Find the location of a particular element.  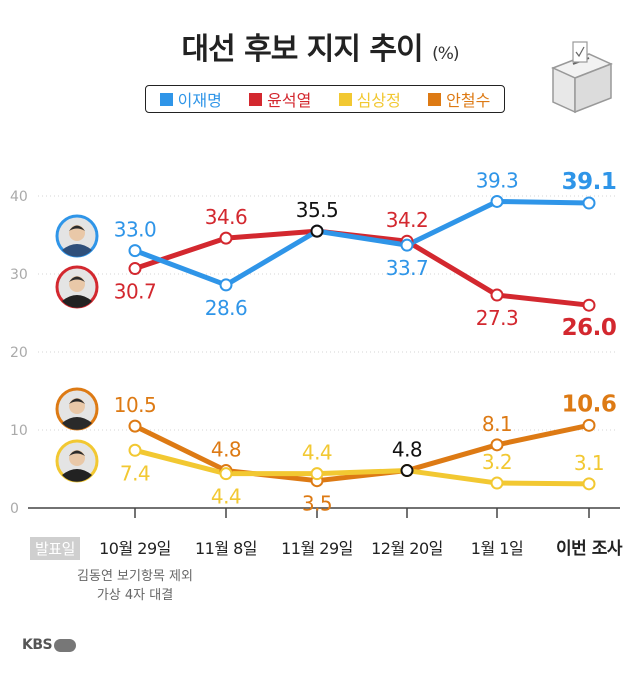

legend-label: 윤석열 is located at coordinates (289, 100).